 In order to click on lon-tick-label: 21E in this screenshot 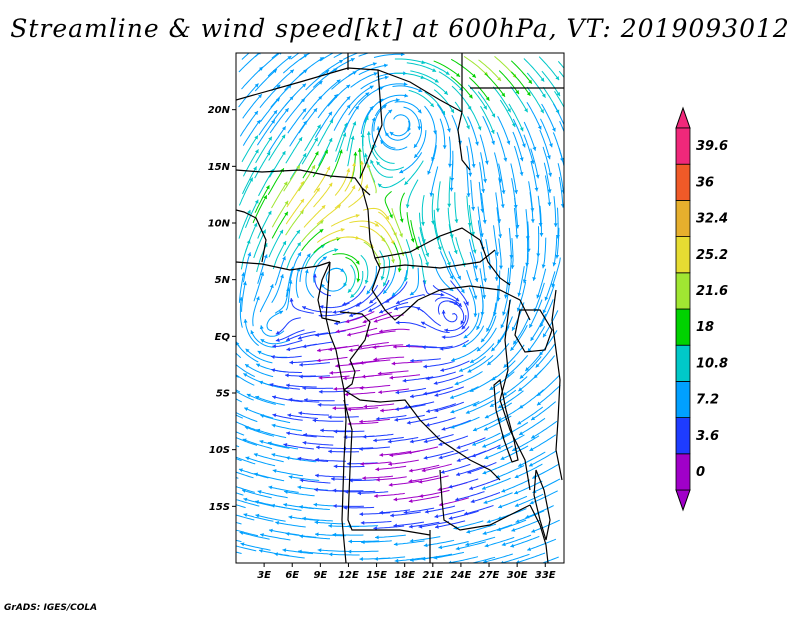, I will do `click(432, 575)`.